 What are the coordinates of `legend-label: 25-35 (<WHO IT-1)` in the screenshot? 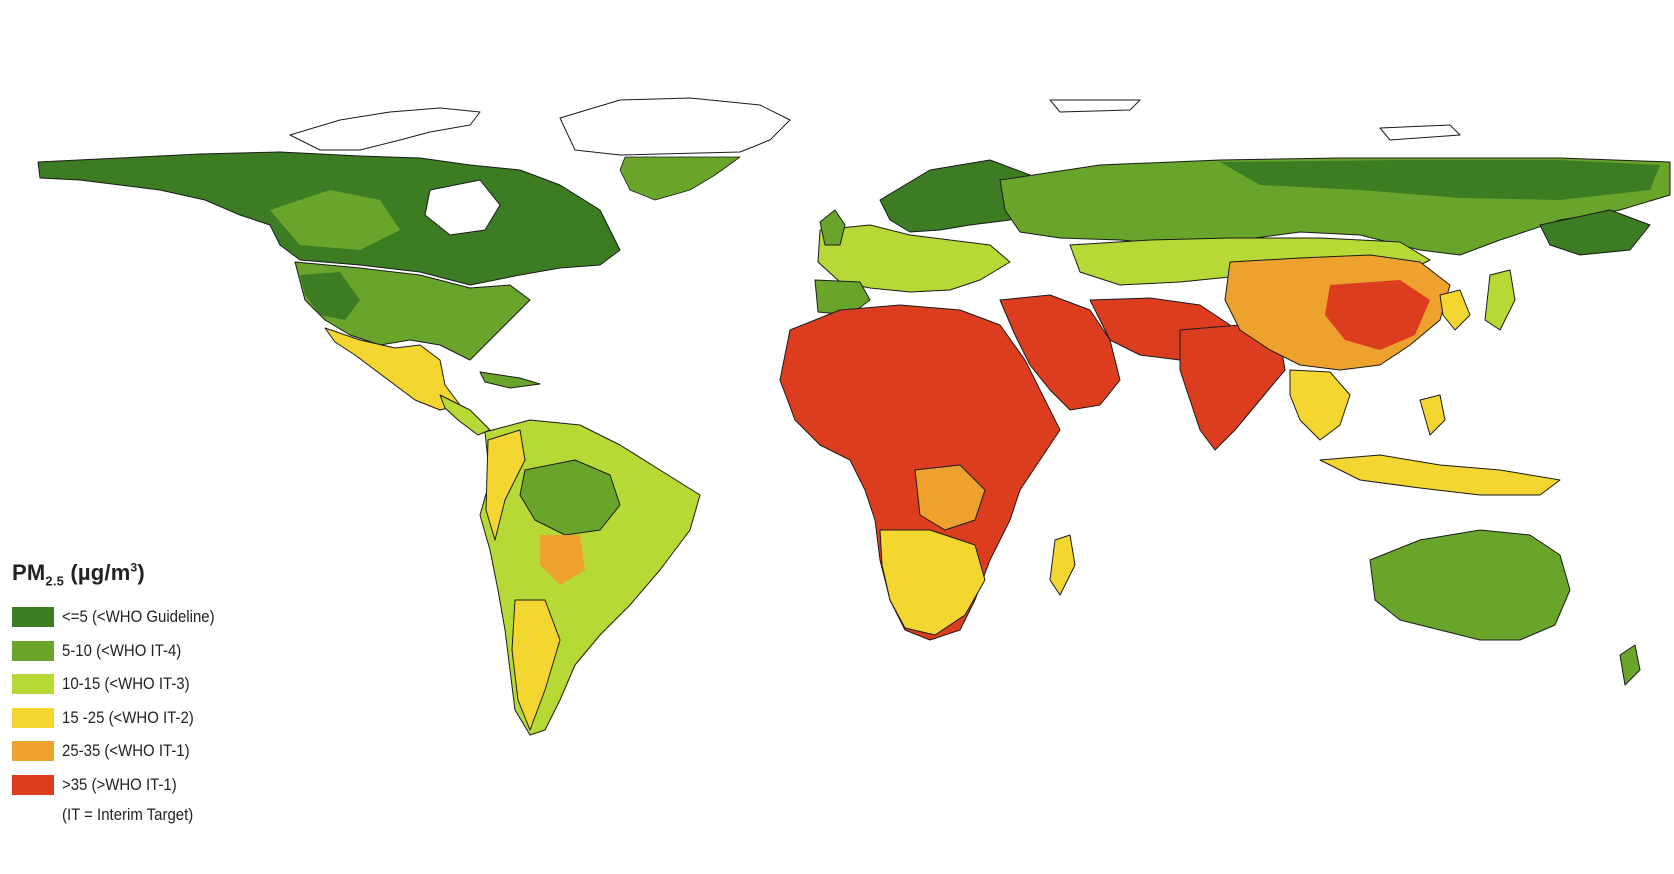 It's located at (126, 751).